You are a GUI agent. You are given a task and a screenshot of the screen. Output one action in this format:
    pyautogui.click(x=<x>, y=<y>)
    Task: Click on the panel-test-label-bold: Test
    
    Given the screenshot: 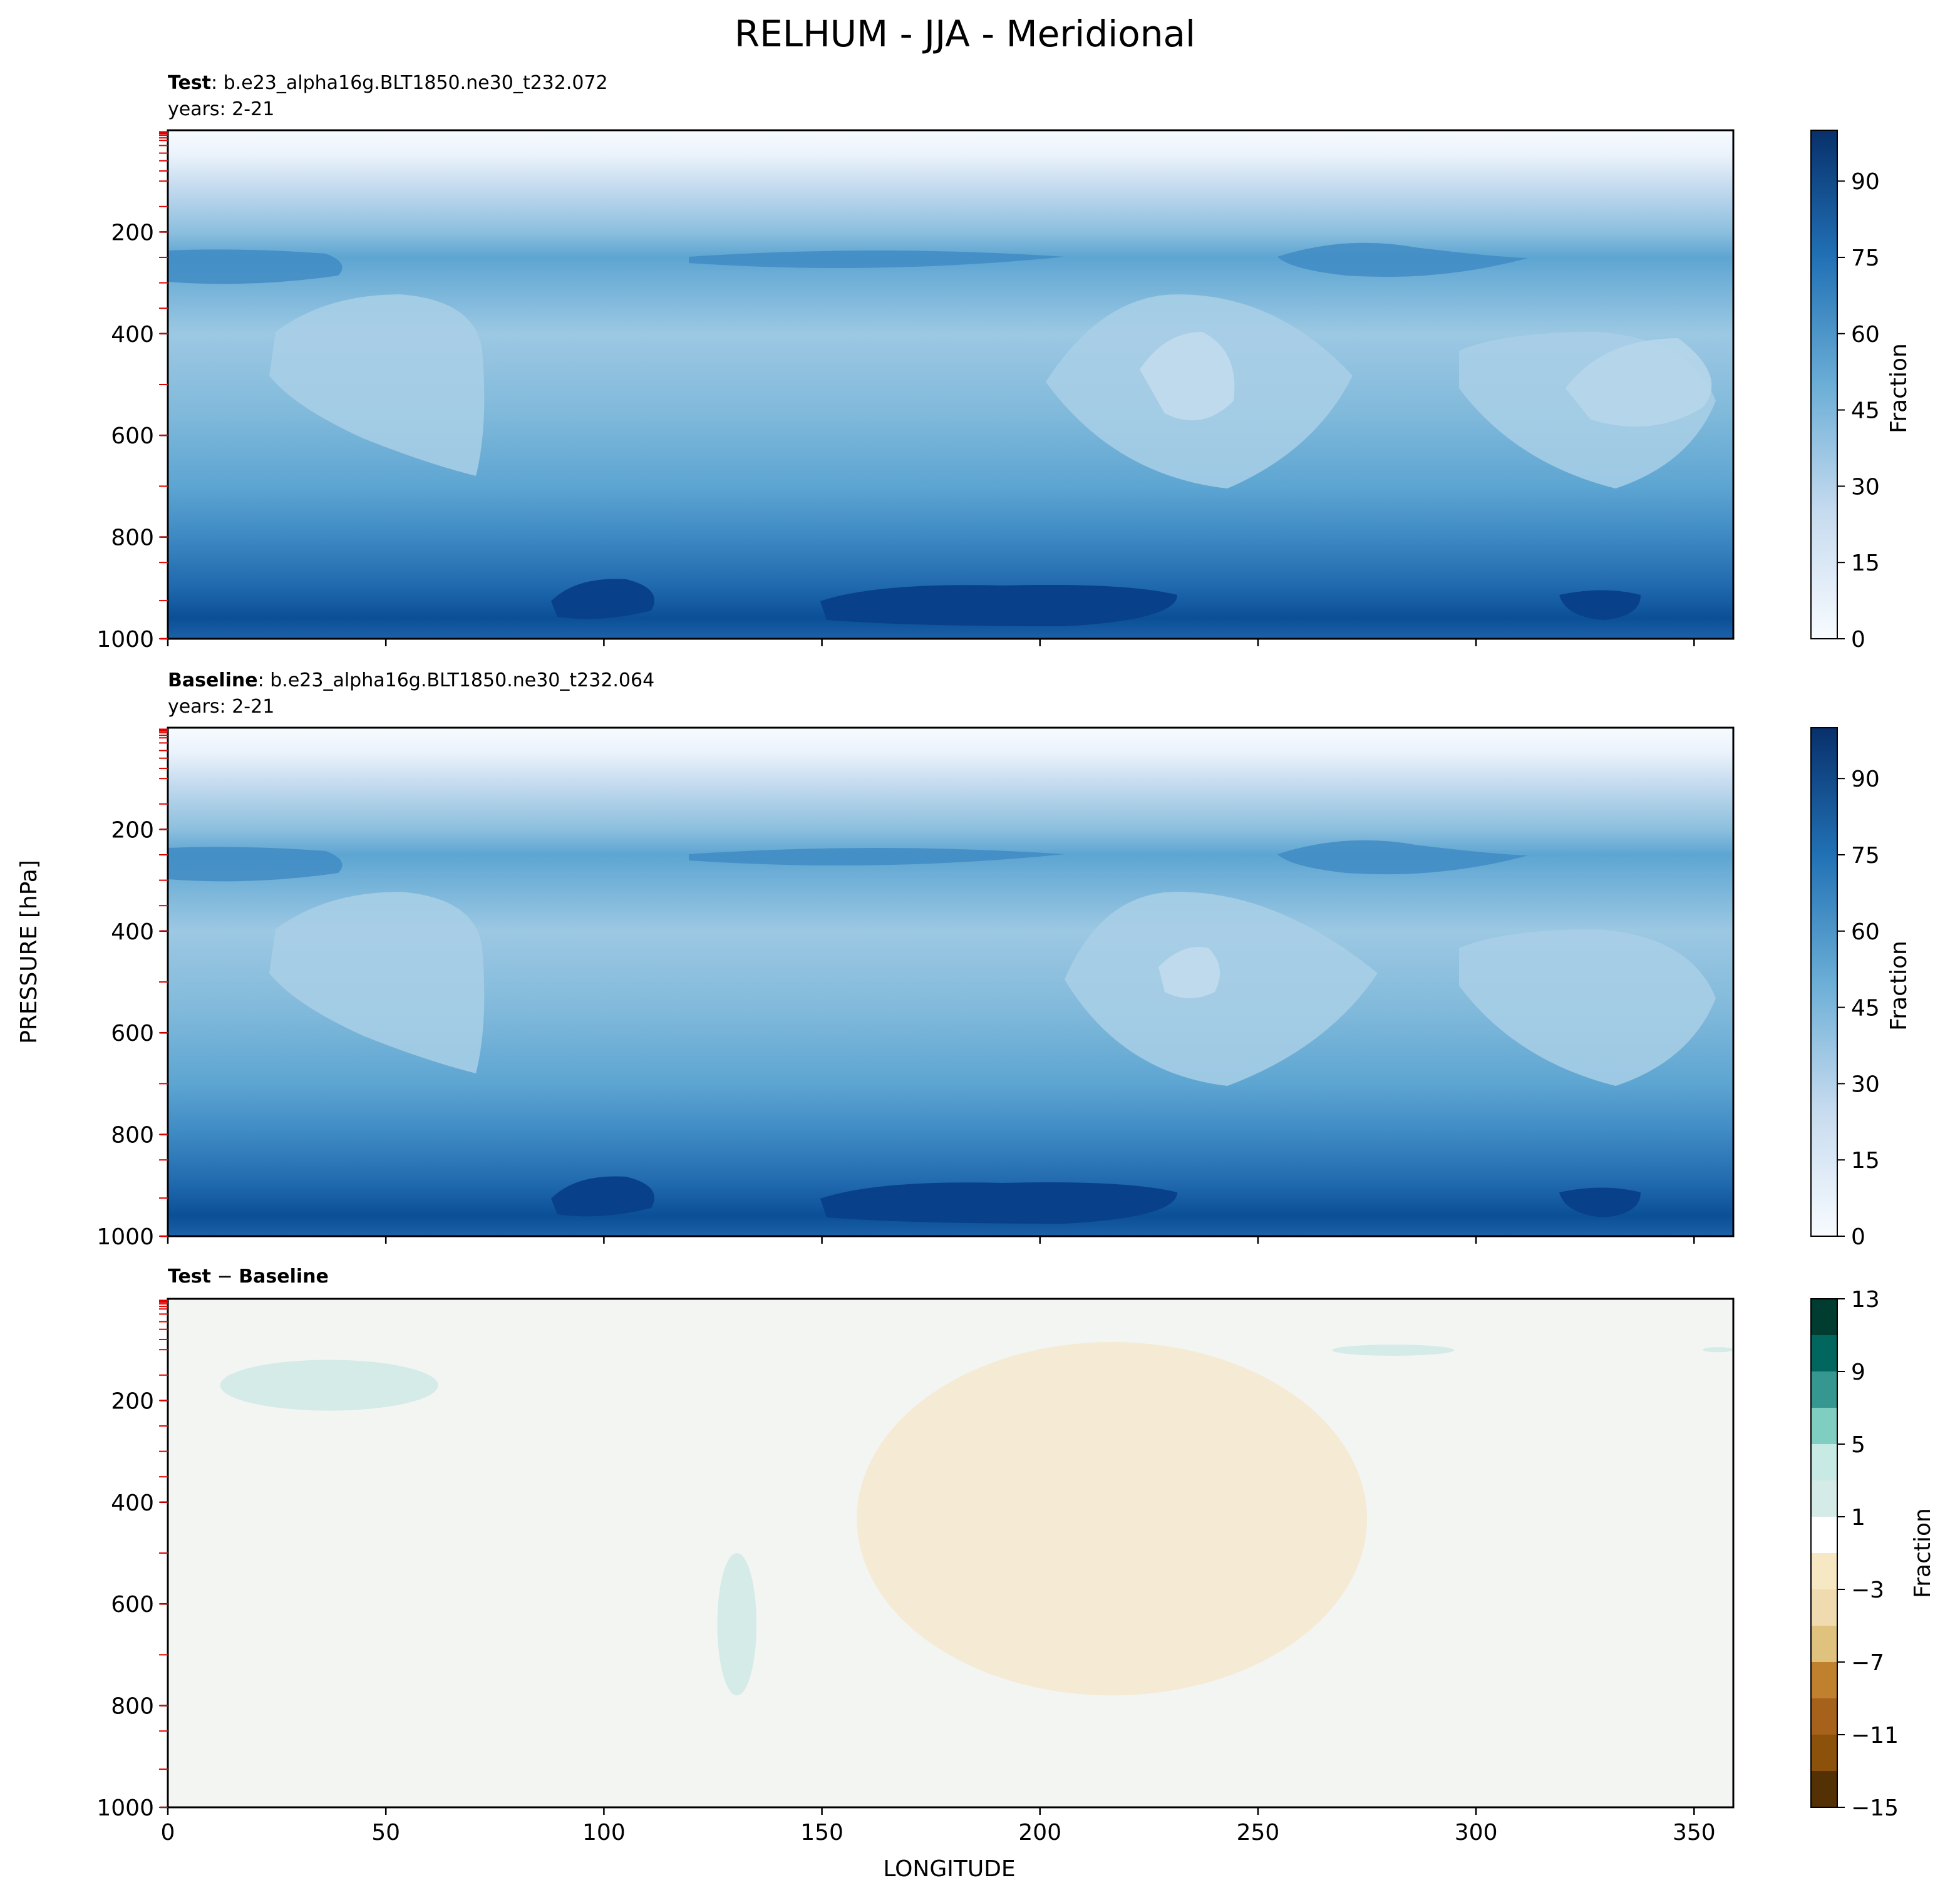 What is the action you would take?
    pyautogui.click(x=189, y=83)
    